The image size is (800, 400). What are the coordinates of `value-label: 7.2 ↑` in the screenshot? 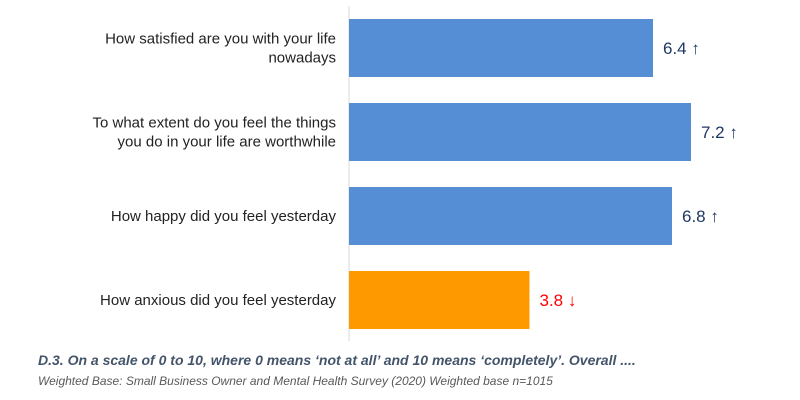 It's located at (719, 132).